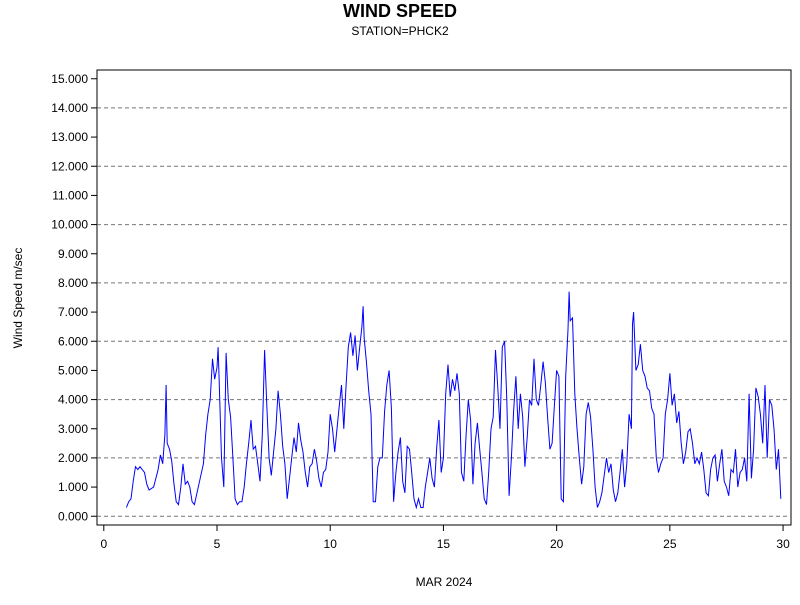  Describe the element at coordinates (73, 487) in the screenshot. I see `y-tick-label: 1.000` at that location.